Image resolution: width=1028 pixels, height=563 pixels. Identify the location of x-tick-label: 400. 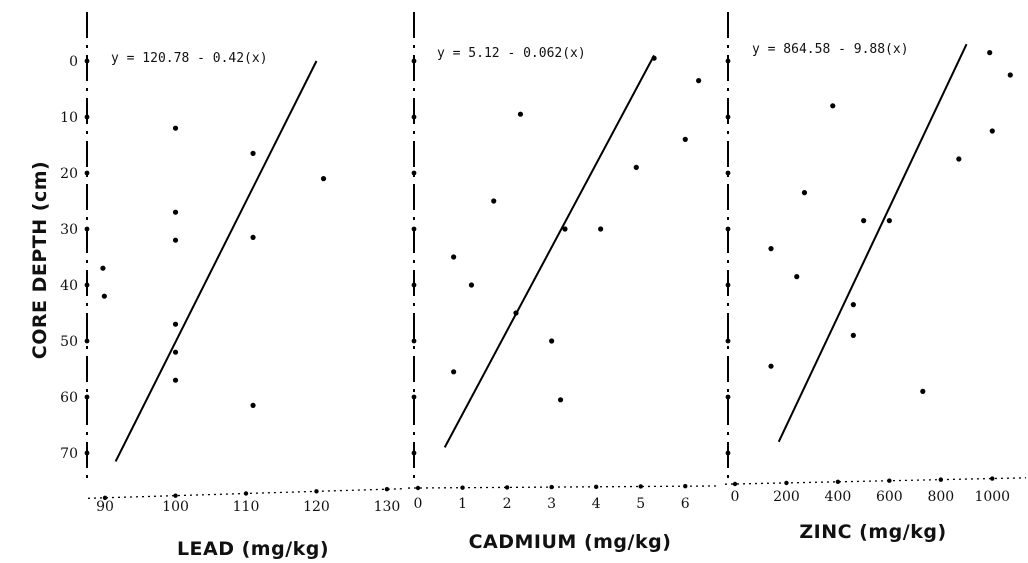
(838, 497).